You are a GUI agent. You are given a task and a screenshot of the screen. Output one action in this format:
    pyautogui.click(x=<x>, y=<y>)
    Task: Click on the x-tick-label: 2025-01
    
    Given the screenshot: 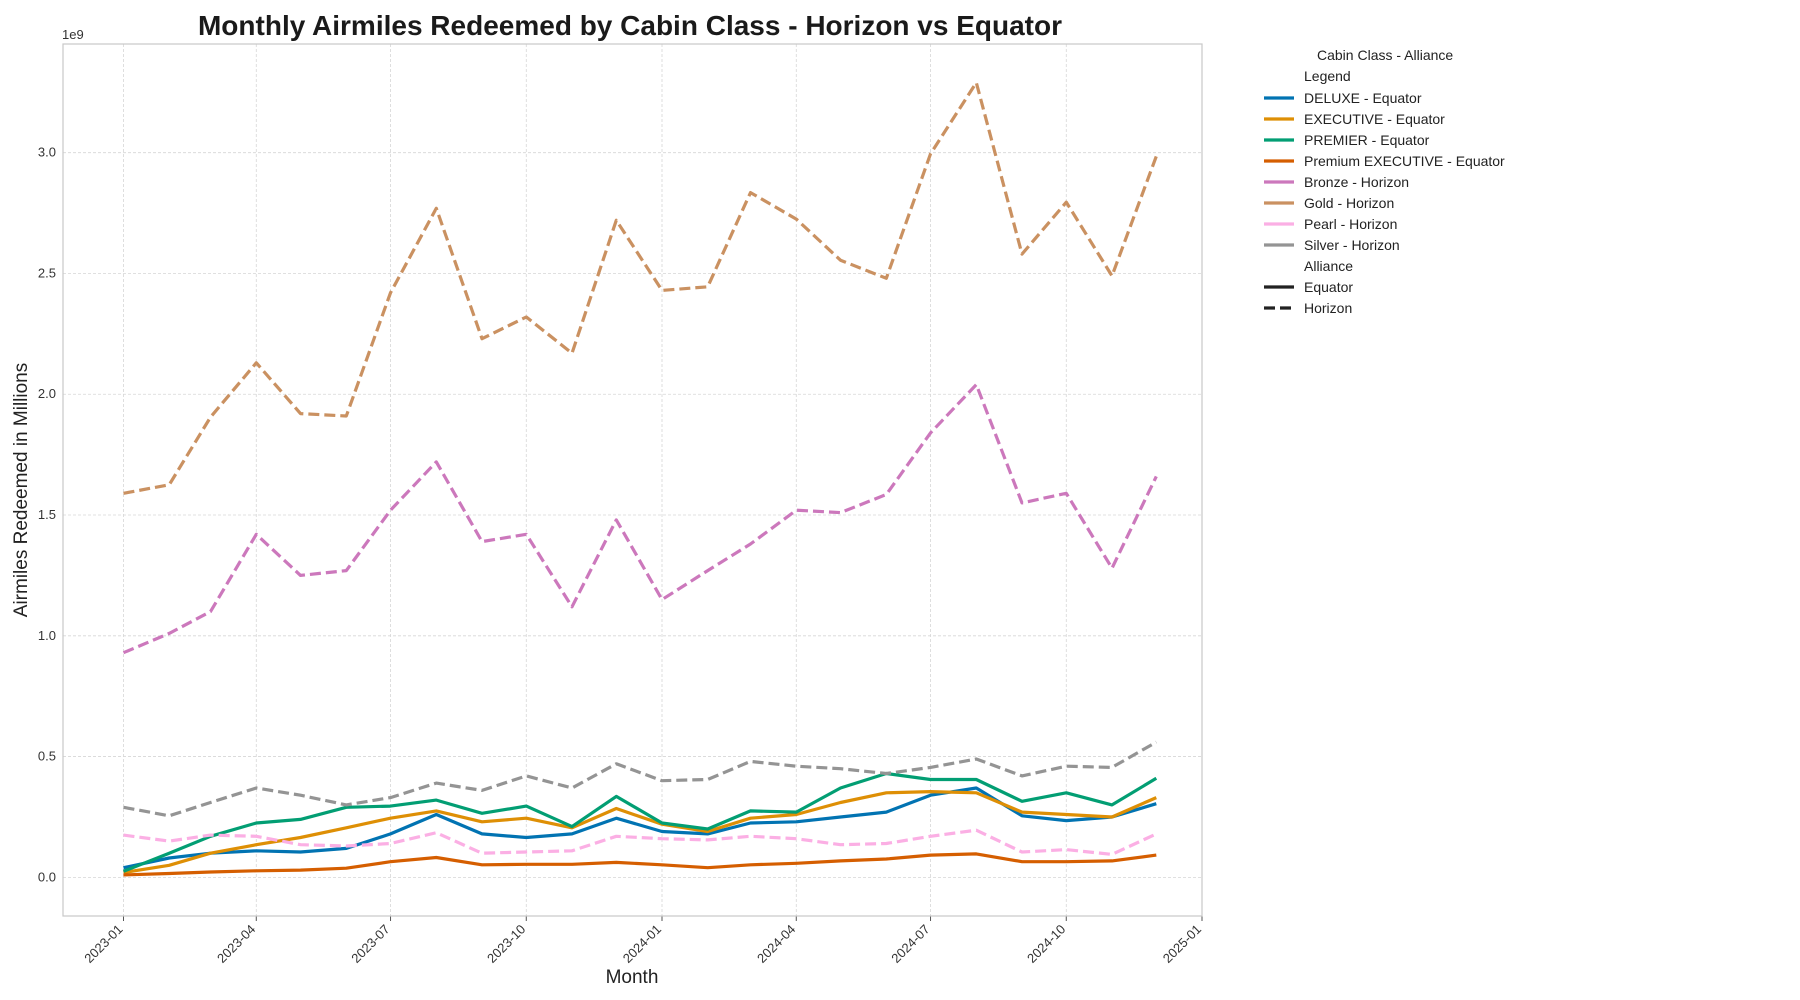 What is the action you would take?
    pyautogui.click(x=1182, y=944)
    